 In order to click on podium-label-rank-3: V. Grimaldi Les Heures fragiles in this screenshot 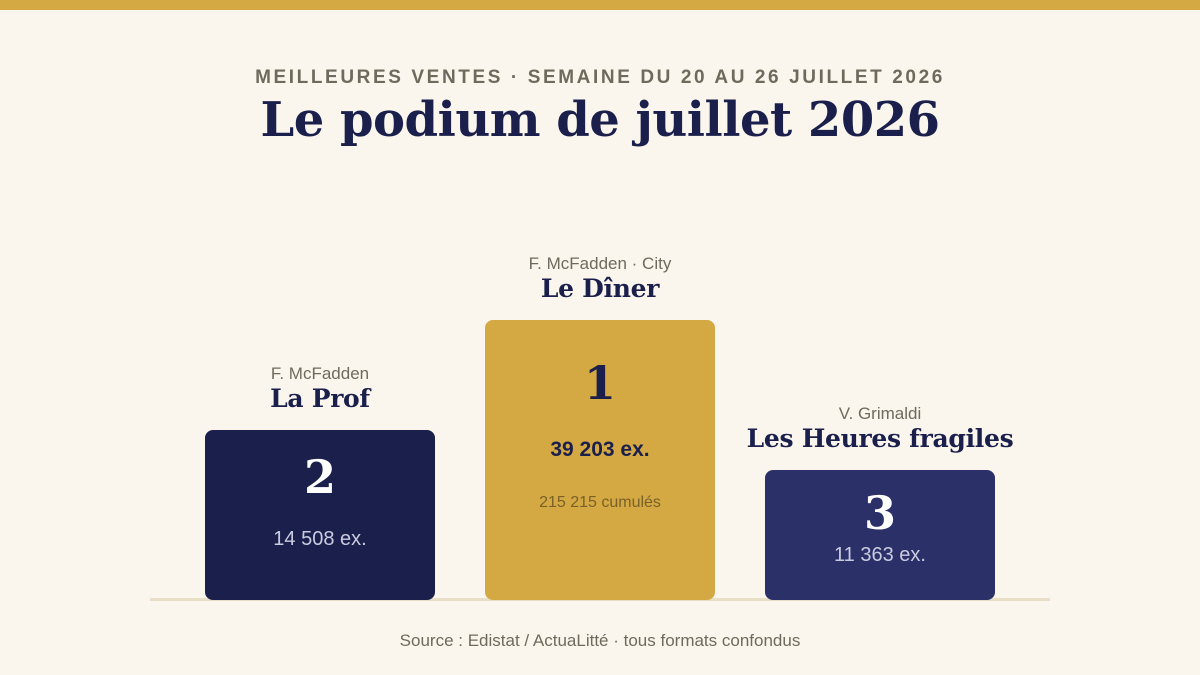, I will do `click(880, 429)`.